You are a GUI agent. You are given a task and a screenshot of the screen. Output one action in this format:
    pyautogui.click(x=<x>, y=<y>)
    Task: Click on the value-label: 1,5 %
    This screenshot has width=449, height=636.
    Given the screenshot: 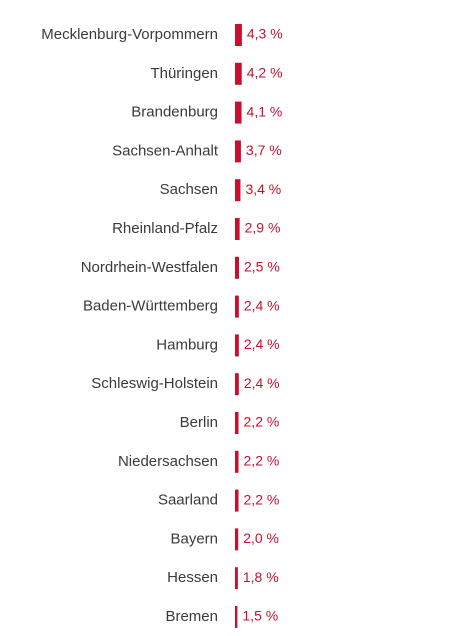 What is the action you would take?
    pyautogui.click(x=260, y=616)
    